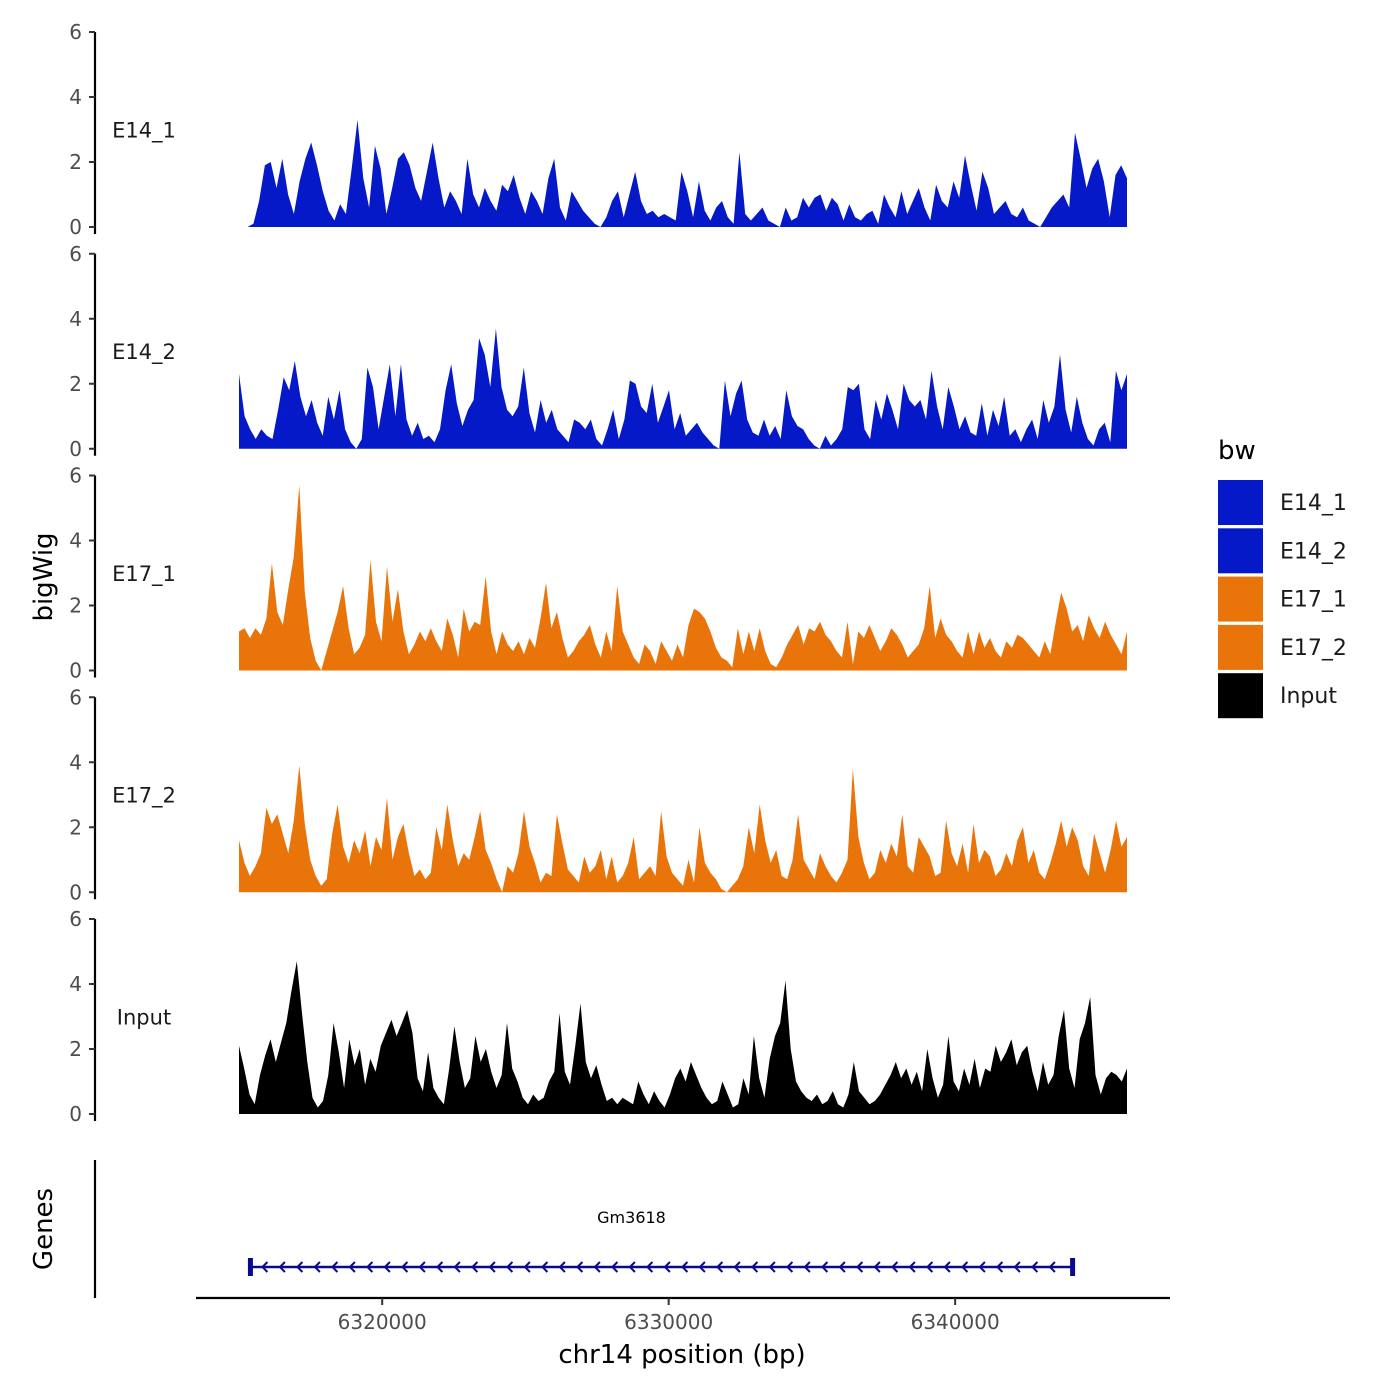 The width and height of the screenshot is (1400, 1400). Describe the element at coordinates (668, 1322) in the screenshot. I see `x-tick-label: 6330000` at that location.